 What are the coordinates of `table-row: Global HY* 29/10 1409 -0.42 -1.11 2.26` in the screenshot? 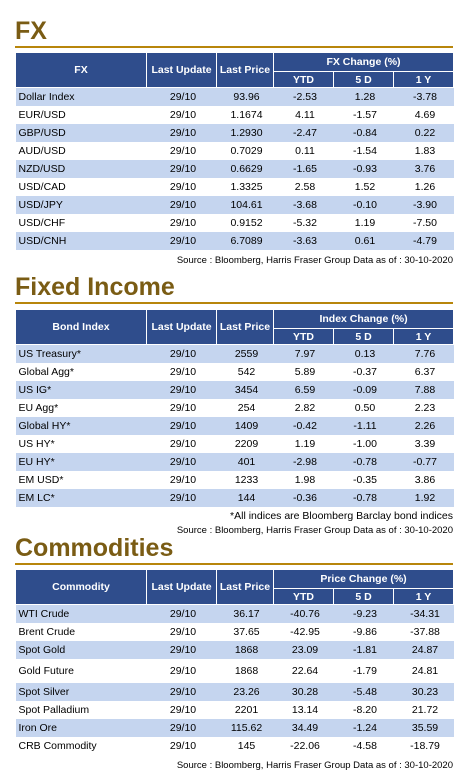 It's located at (234, 425).